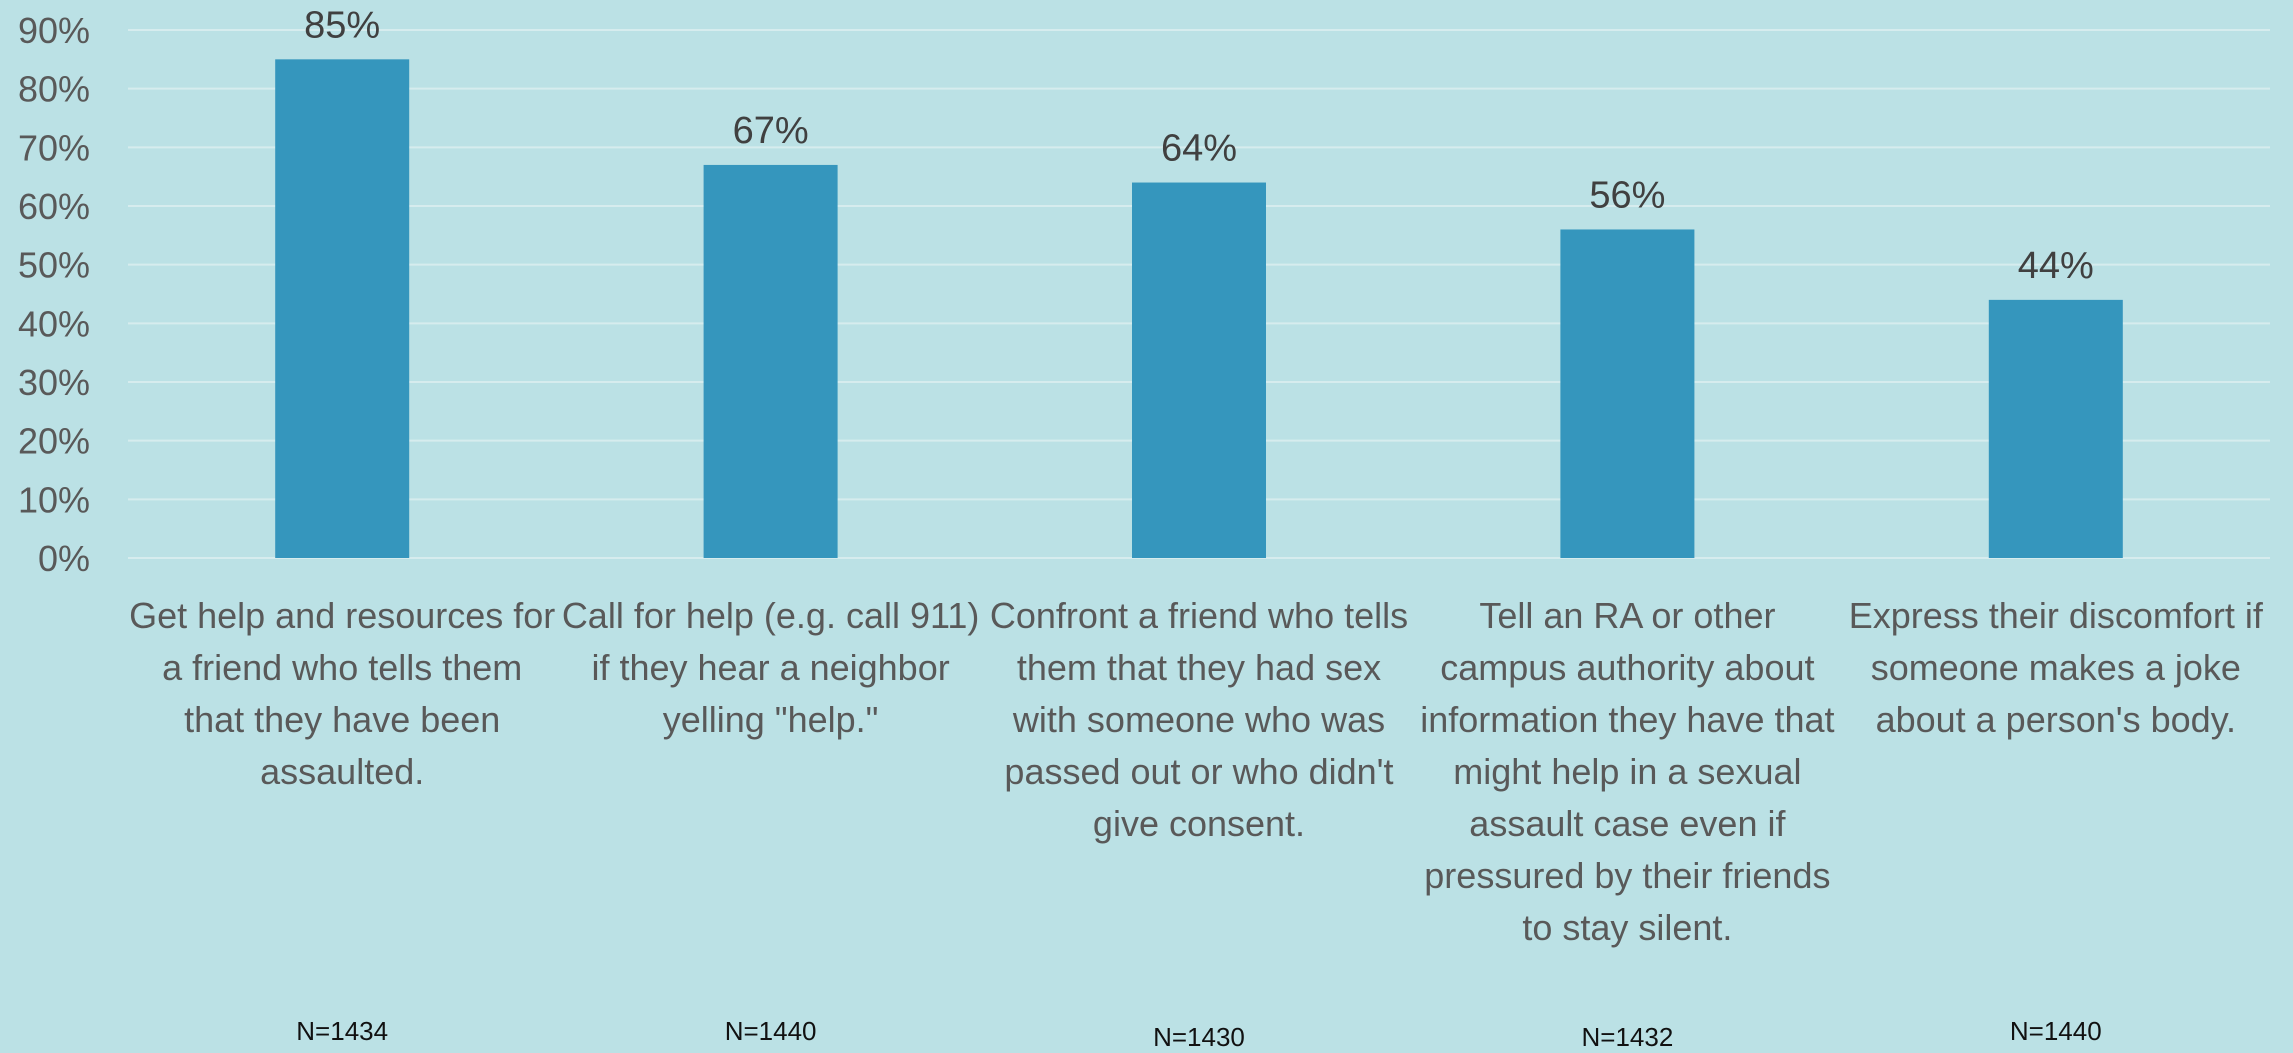 The height and width of the screenshot is (1053, 2293). What do you see at coordinates (64, 558) in the screenshot?
I see `y-tick-label: 0%` at bounding box center [64, 558].